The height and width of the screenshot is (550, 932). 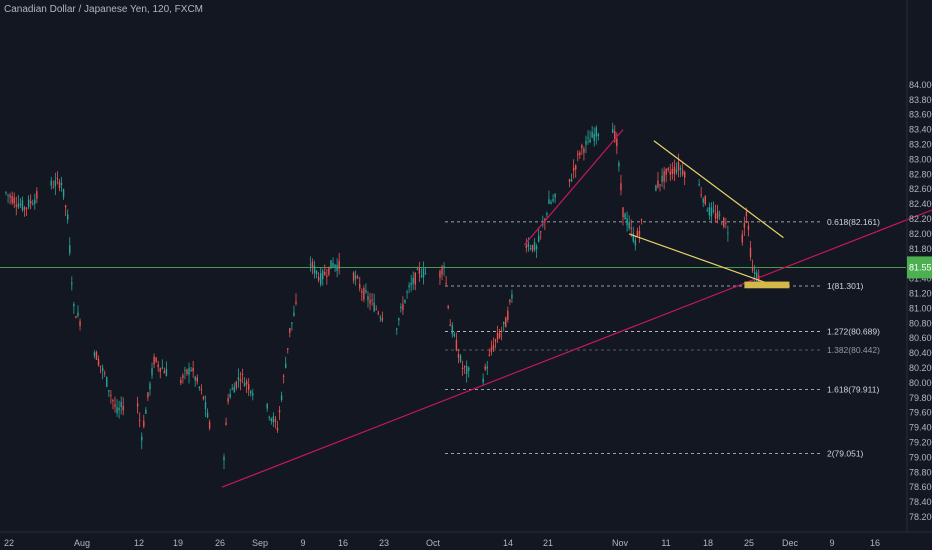 I want to click on time-tick-label: 16, so click(x=875, y=543).